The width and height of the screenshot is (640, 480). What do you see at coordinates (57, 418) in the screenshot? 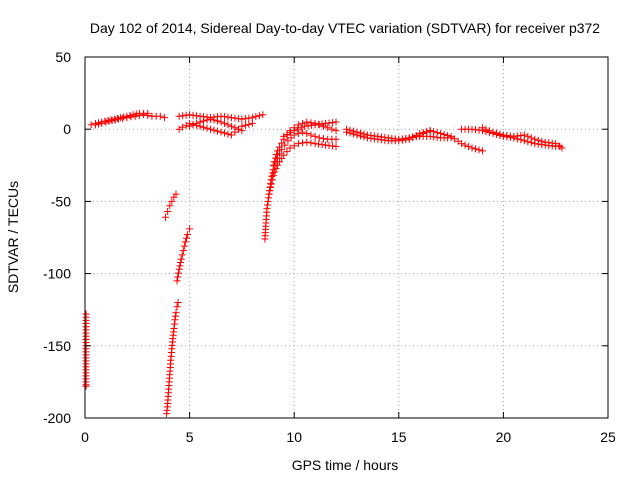
I see `y-tick-label: -200` at bounding box center [57, 418].